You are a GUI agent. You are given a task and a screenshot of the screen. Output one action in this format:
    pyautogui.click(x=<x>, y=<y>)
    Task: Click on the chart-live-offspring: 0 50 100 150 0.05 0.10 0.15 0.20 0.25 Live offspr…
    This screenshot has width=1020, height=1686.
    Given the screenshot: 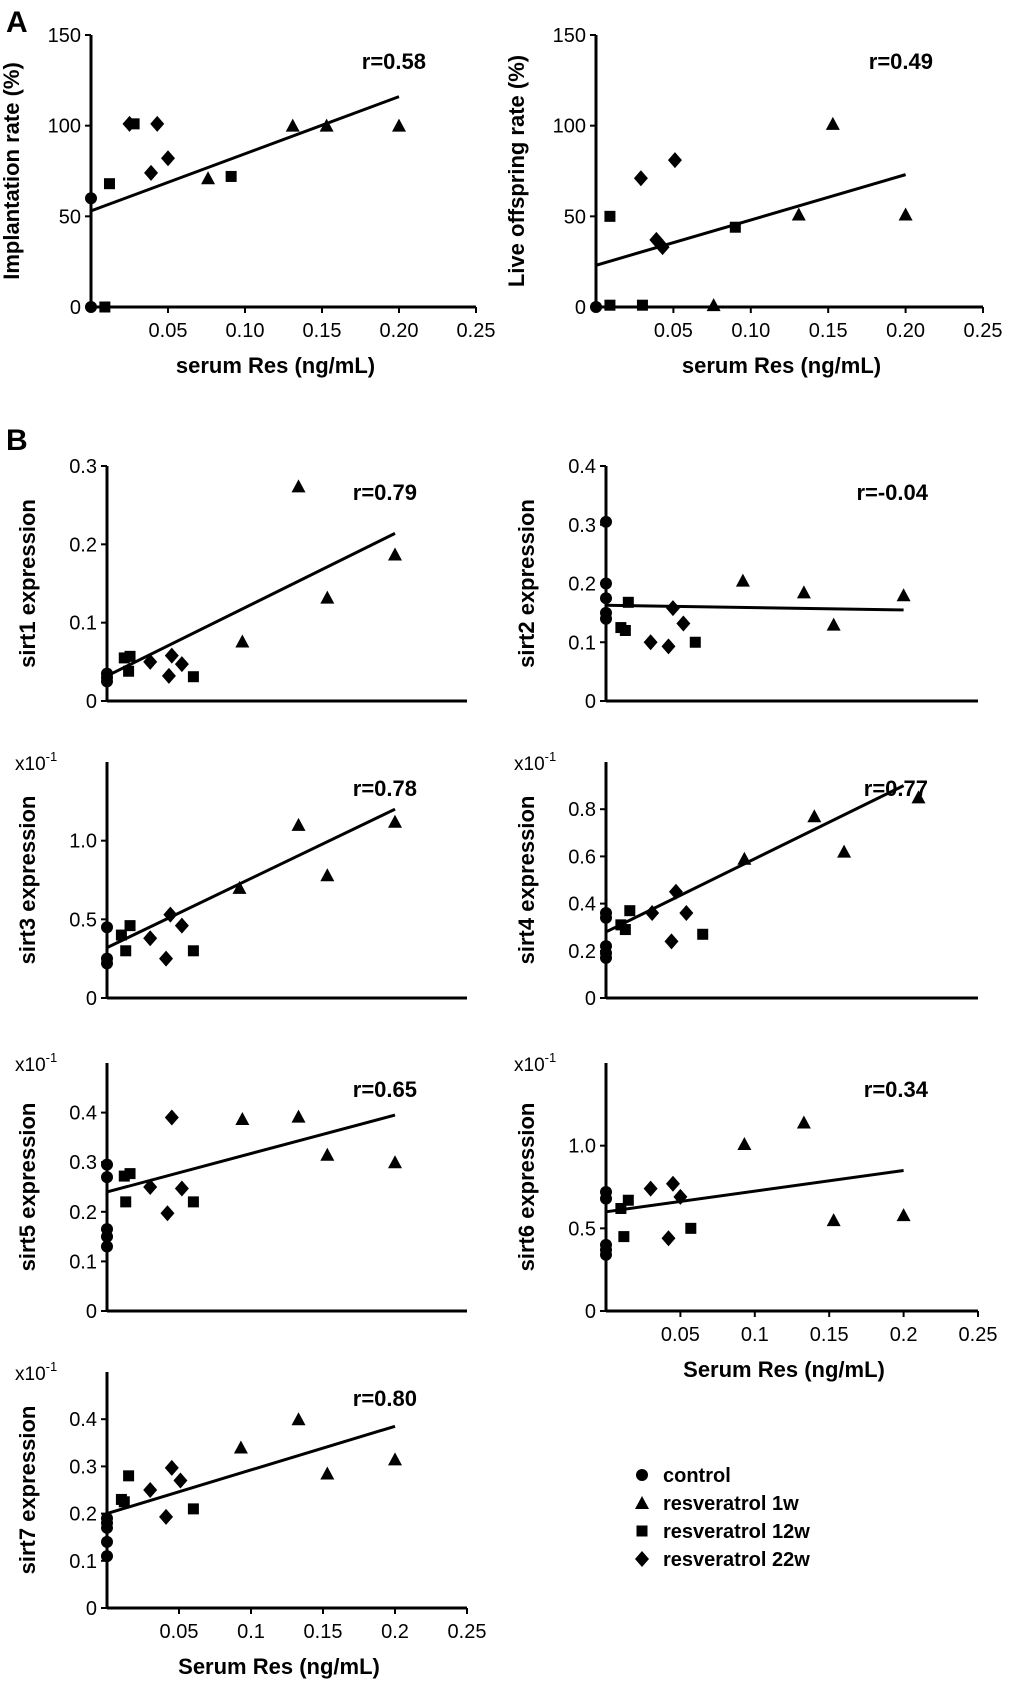 What is the action you would take?
    pyautogui.click(x=753, y=201)
    